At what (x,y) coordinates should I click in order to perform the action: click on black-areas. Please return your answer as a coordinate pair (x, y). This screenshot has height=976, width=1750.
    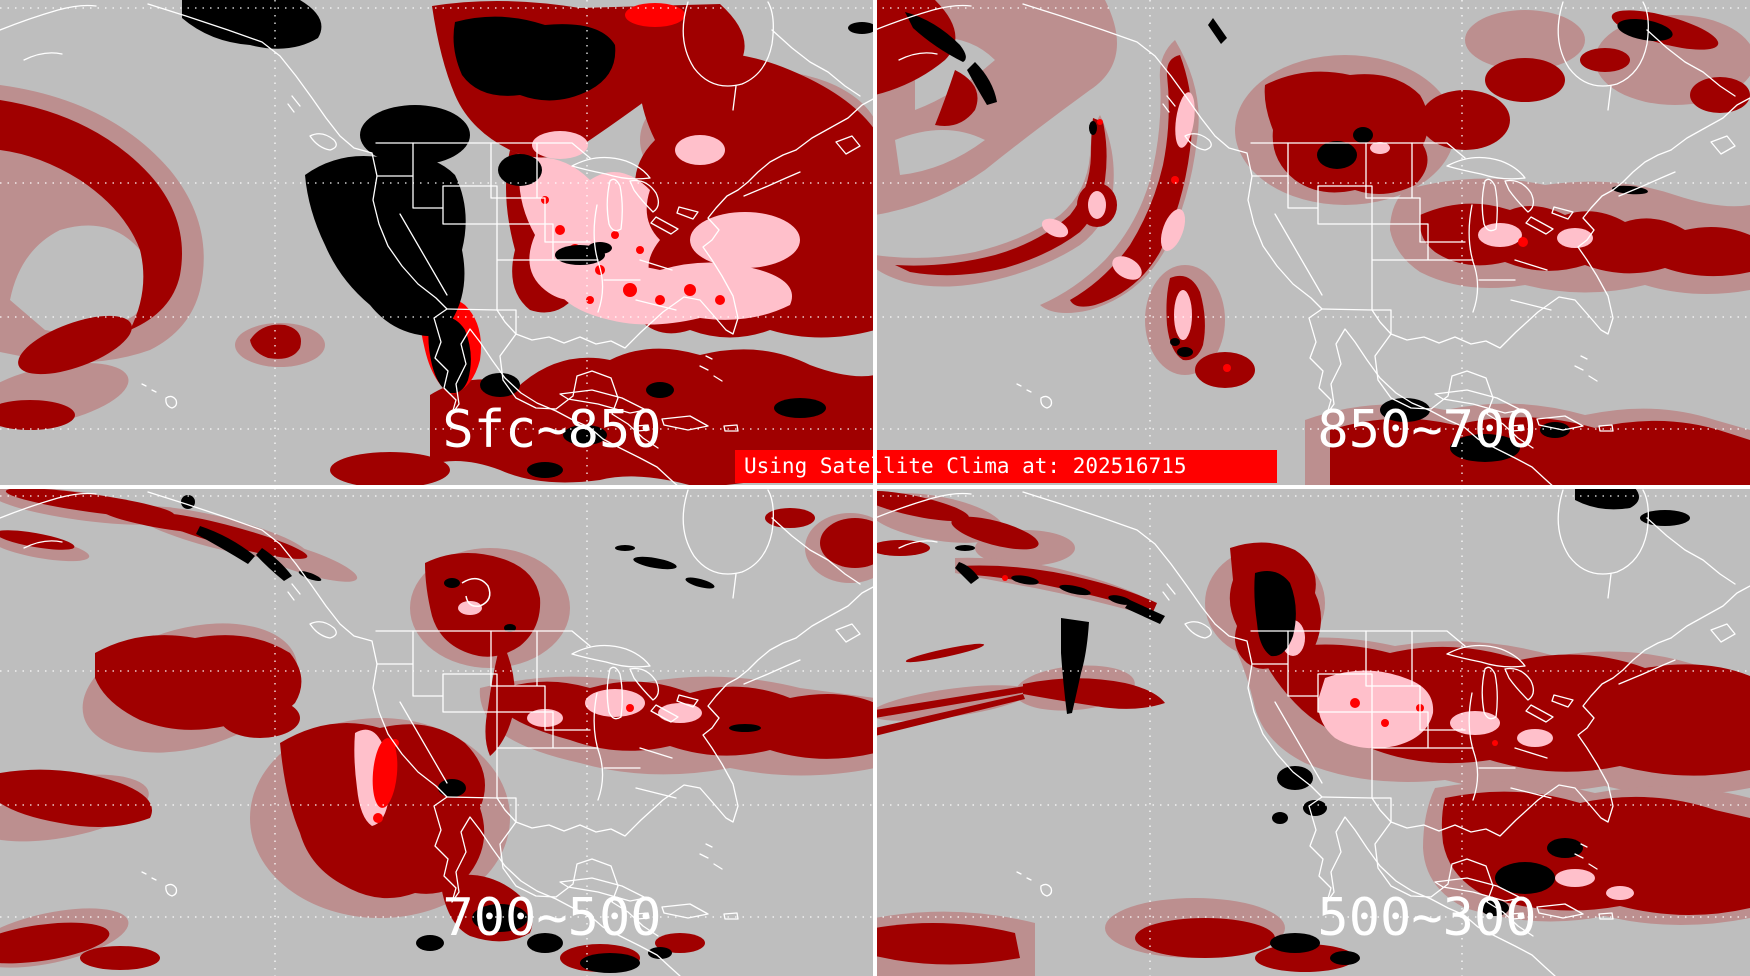
    Looking at the image, I should click on (478, 749).